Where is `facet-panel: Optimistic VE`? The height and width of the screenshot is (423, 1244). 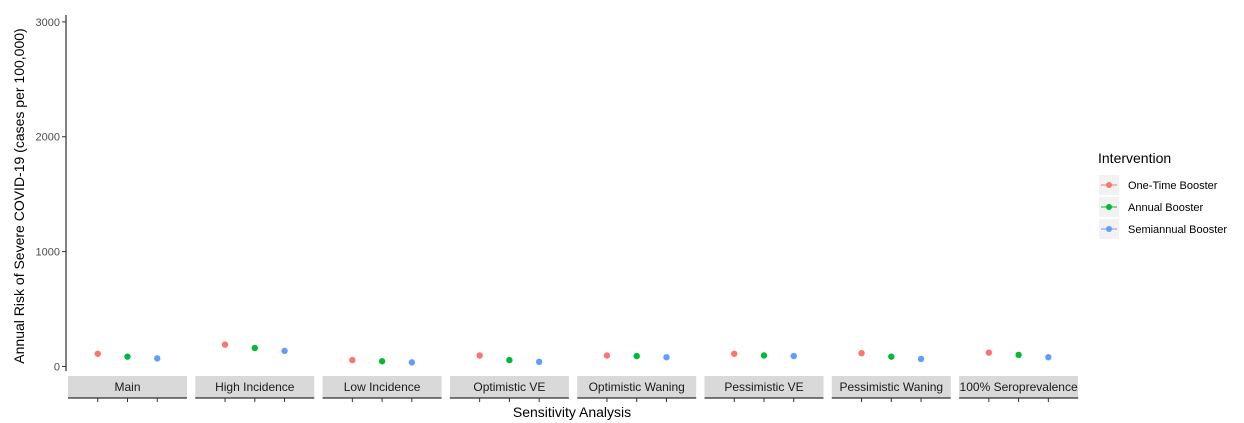
facet-panel: Optimistic VE is located at coordinates (509, 389).